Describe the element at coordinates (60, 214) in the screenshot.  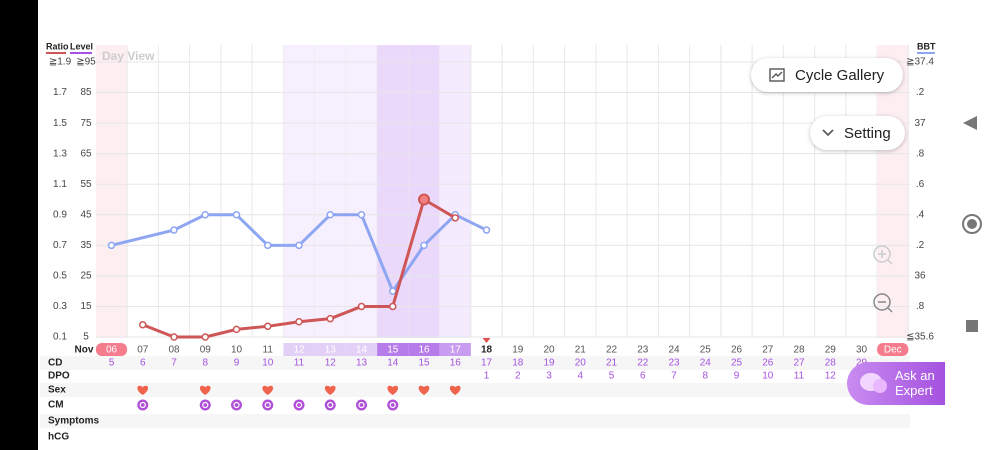
I see `ratio-tick-label: 0.9` at that location.